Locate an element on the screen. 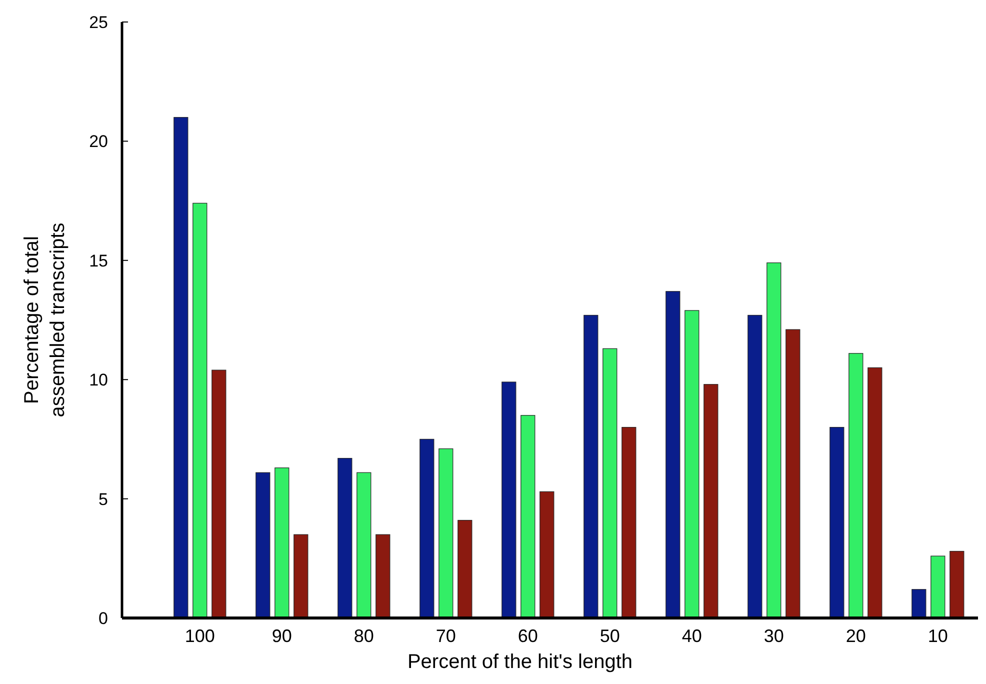 The height and width of the screenshot is (684, 986). y-tick-label: 15 is located at coordinates (98, 260).